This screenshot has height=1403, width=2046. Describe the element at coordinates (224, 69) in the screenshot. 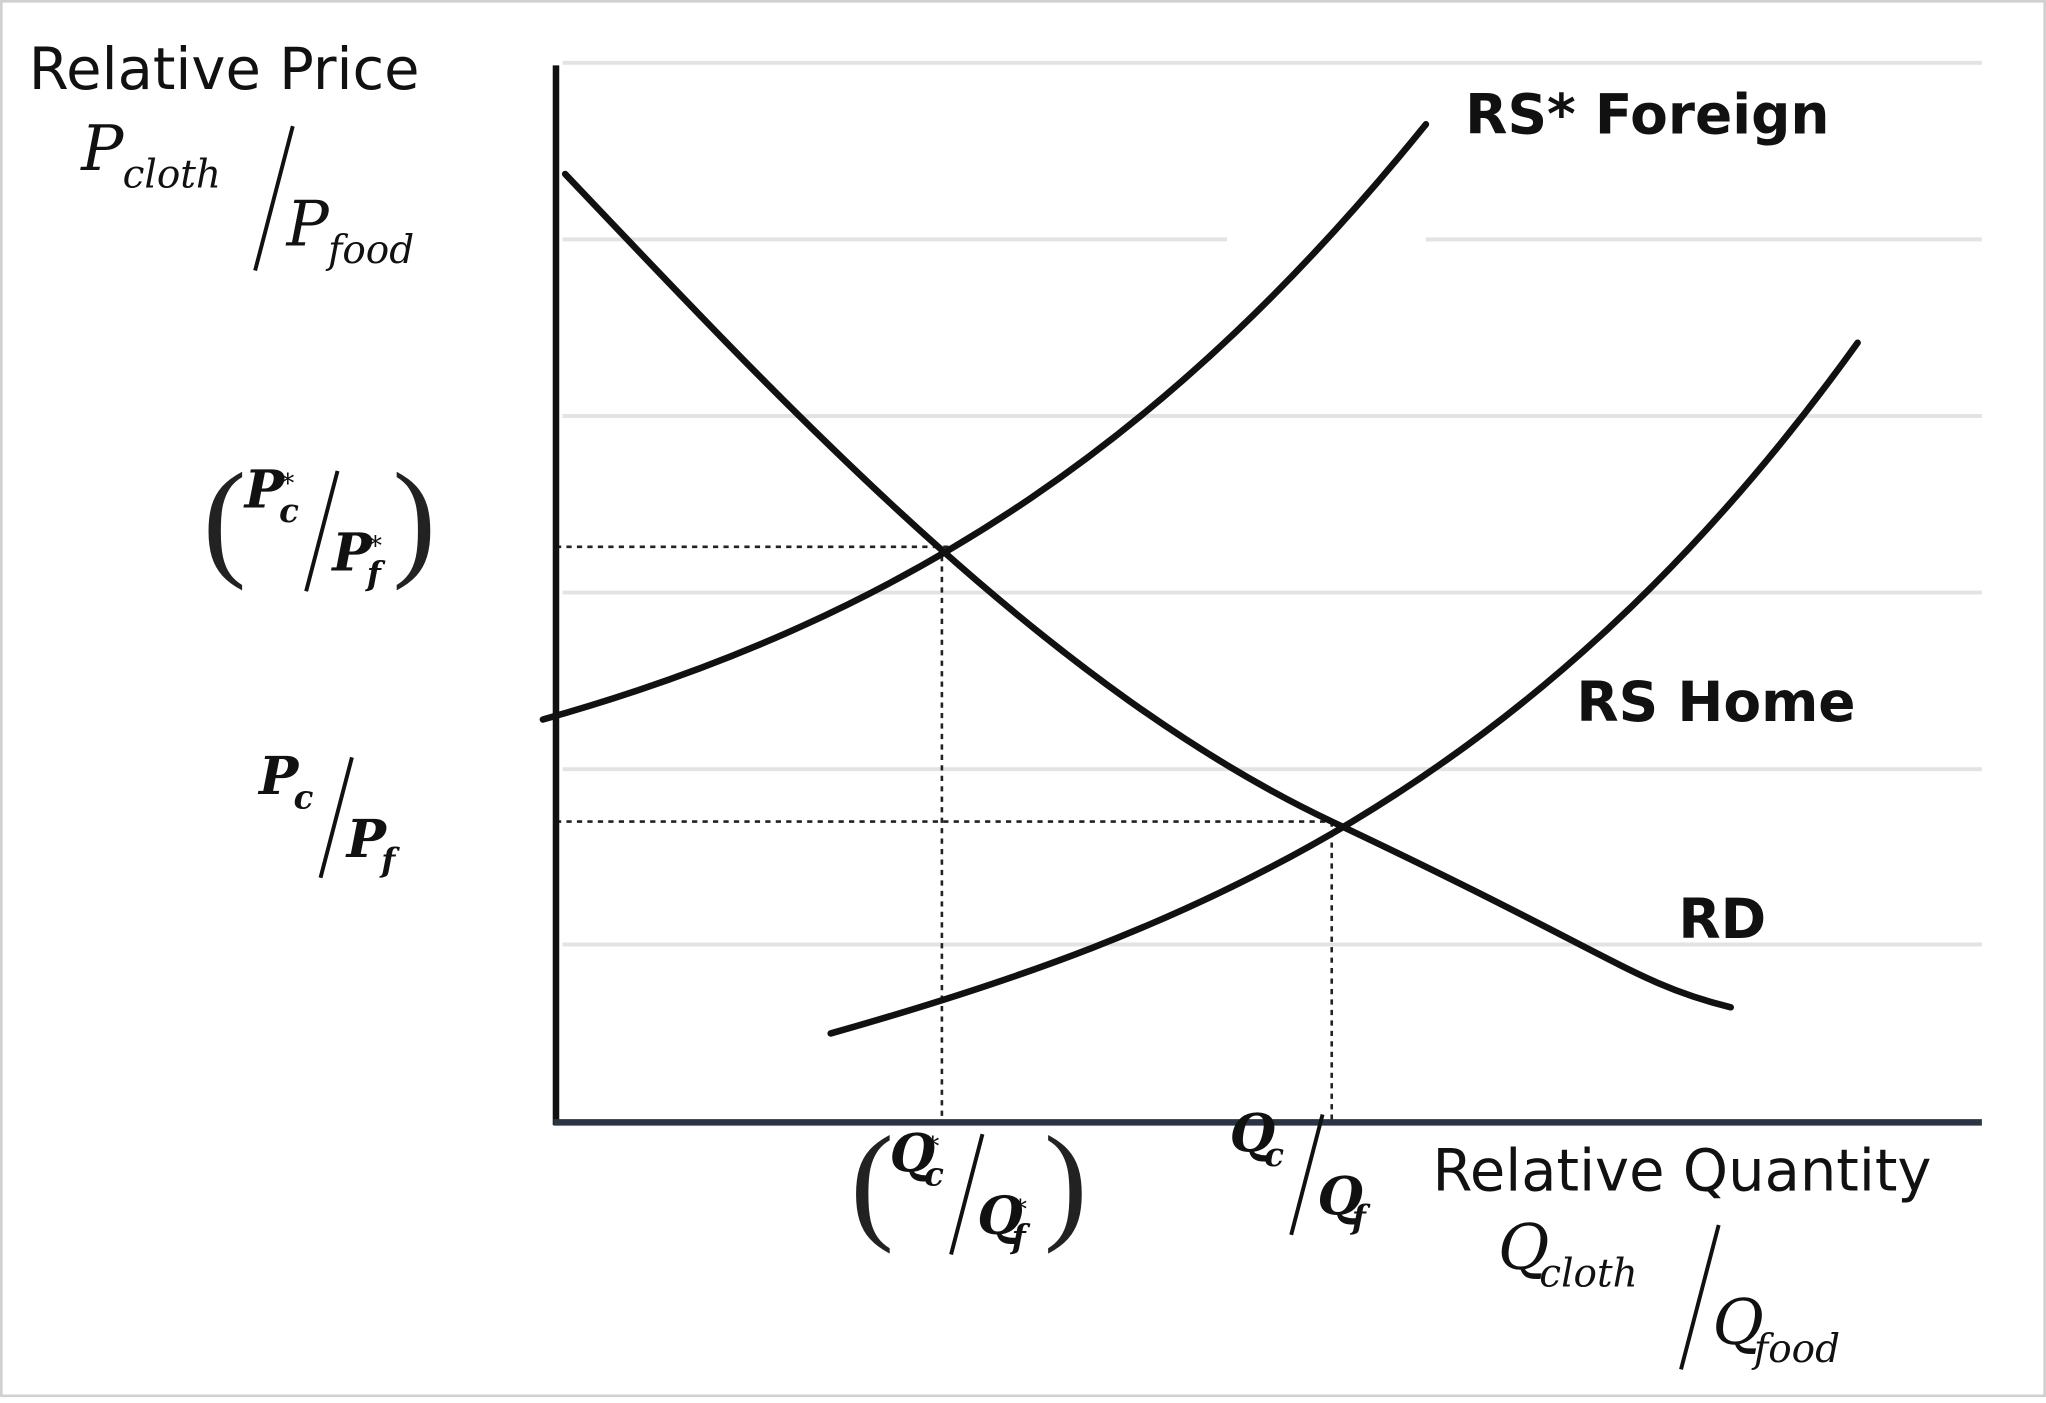

I see `y-axis-title: Relative Price` at that location.